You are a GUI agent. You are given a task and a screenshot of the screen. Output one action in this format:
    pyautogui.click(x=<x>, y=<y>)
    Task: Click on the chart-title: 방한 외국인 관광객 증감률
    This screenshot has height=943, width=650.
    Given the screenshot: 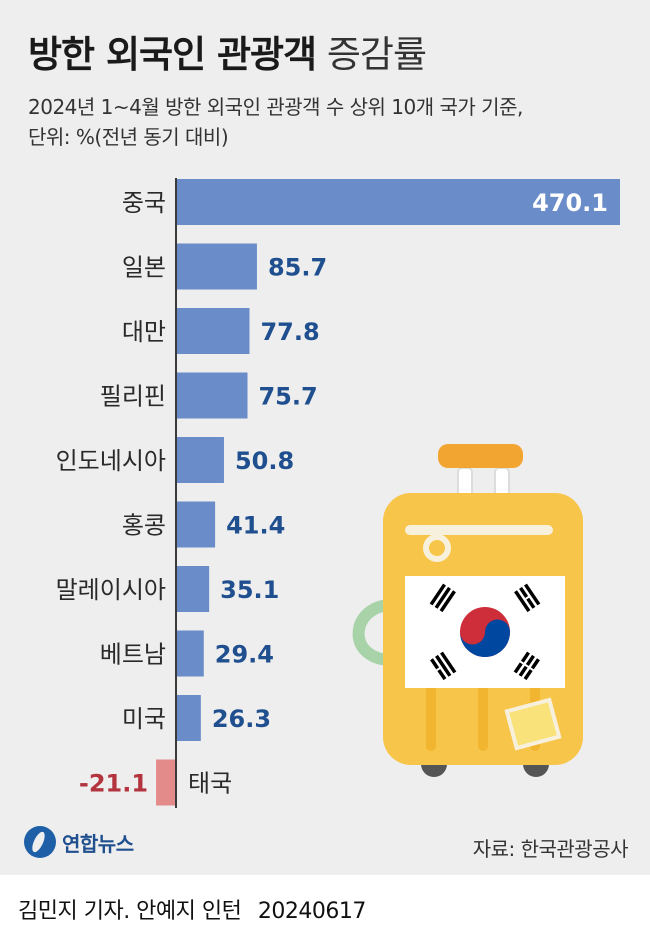 What is the action you would take?
    pyautogui.click(x=227, y=51)
    